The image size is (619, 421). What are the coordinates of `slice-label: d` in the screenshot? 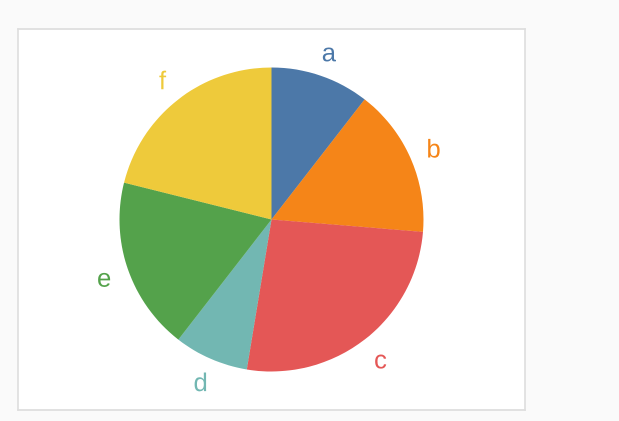 It's located at (200, 382).